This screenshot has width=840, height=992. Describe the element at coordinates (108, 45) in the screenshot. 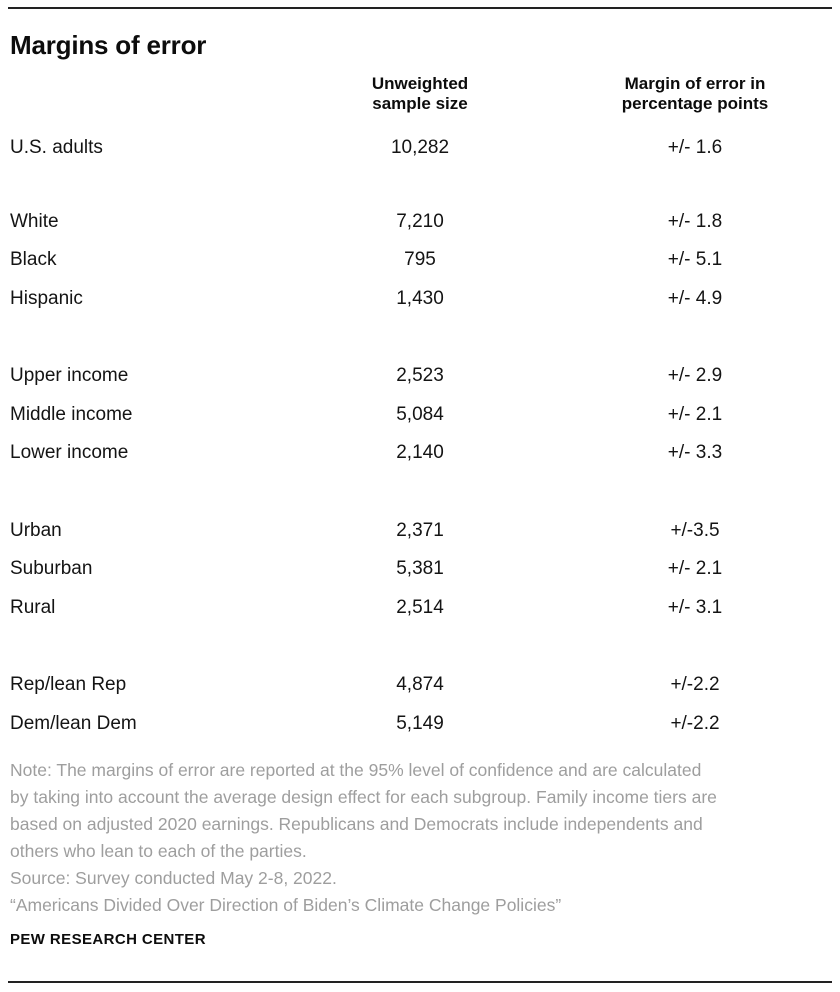

I see `page-title: Margins of error` at that location.